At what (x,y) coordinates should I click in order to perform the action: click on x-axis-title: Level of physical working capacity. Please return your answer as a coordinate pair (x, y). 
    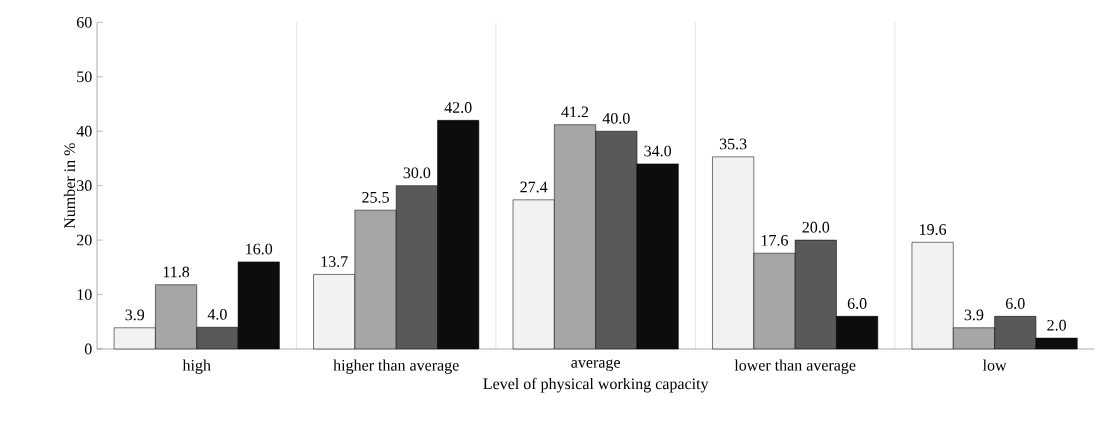
    Looking at the image, I should click on (596, 385).